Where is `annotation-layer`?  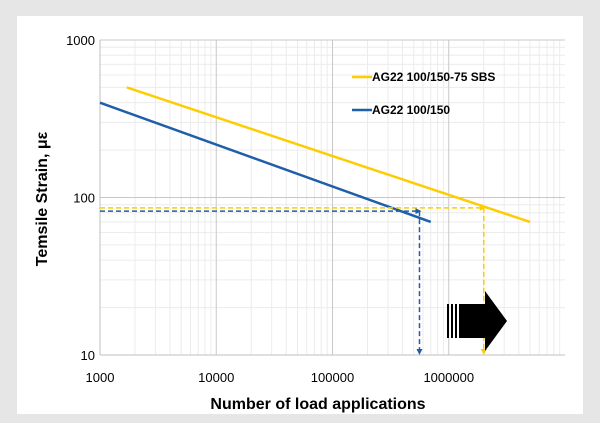 annotation-layer is located at coordinates (477, 321).